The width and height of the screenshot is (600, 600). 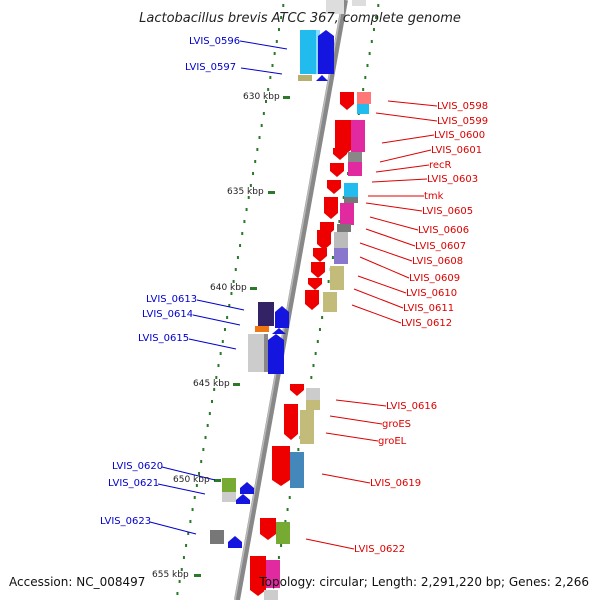 I want to click on gene-label: LVIS_0623, so click(x=125, y=521).